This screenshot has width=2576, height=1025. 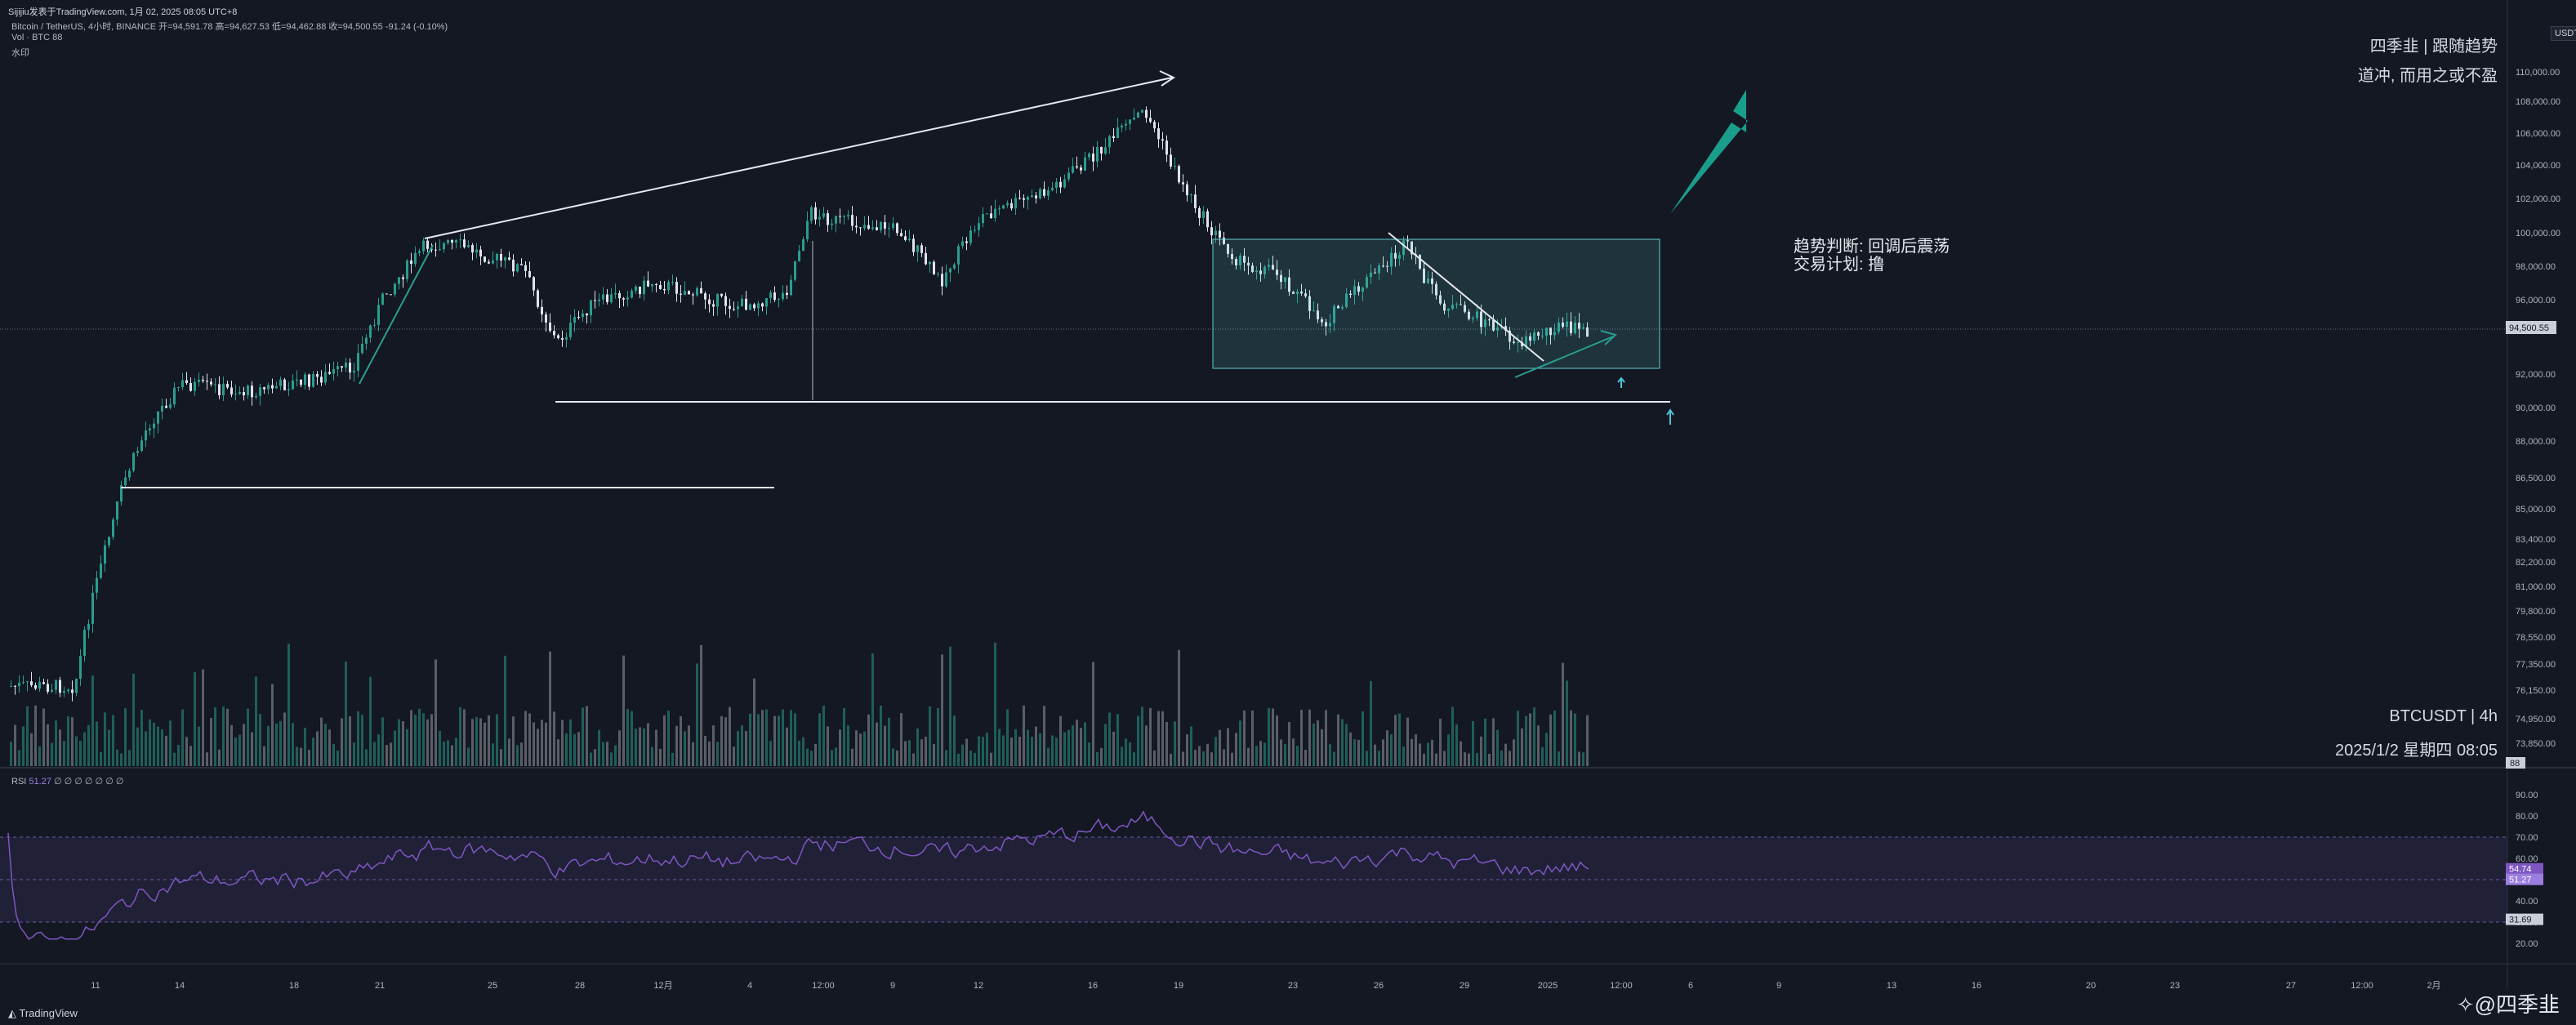 What do you see at coordinates (37, 37) in the screenshot?
I see `volume-legend: Vol · BTC 88` at bounding box center [37, 37].